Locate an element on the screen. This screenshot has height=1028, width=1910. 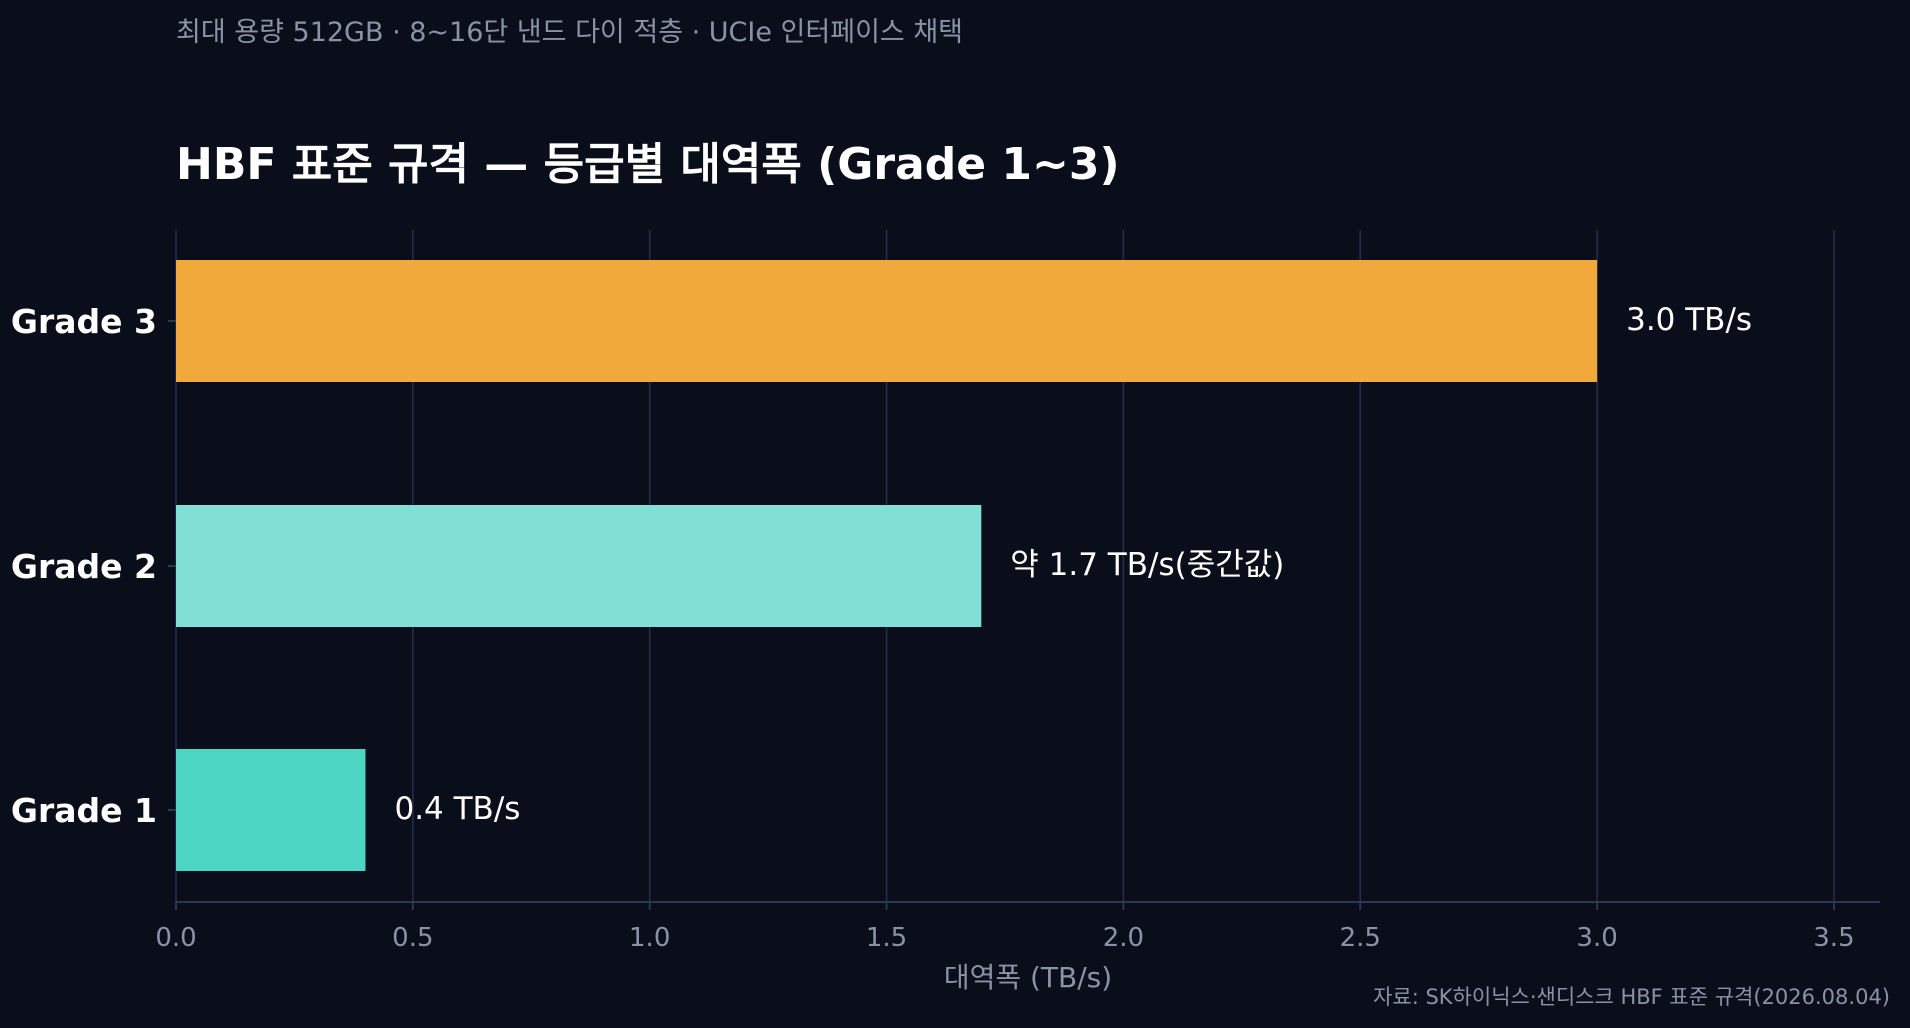
y-tick-label: Grade 1 is located at coordinates (84, 810).